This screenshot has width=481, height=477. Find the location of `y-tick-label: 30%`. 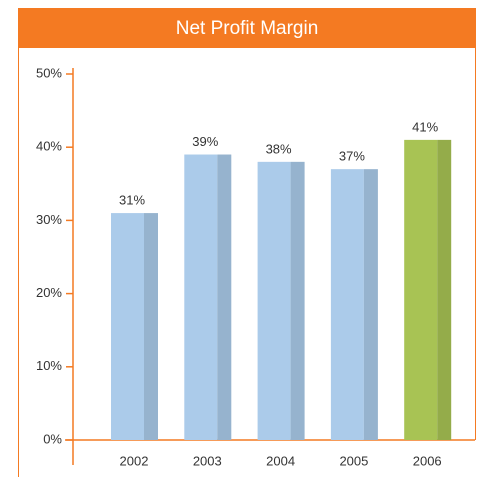

y-tick-label: 30% is located at coordinates (49, 219).